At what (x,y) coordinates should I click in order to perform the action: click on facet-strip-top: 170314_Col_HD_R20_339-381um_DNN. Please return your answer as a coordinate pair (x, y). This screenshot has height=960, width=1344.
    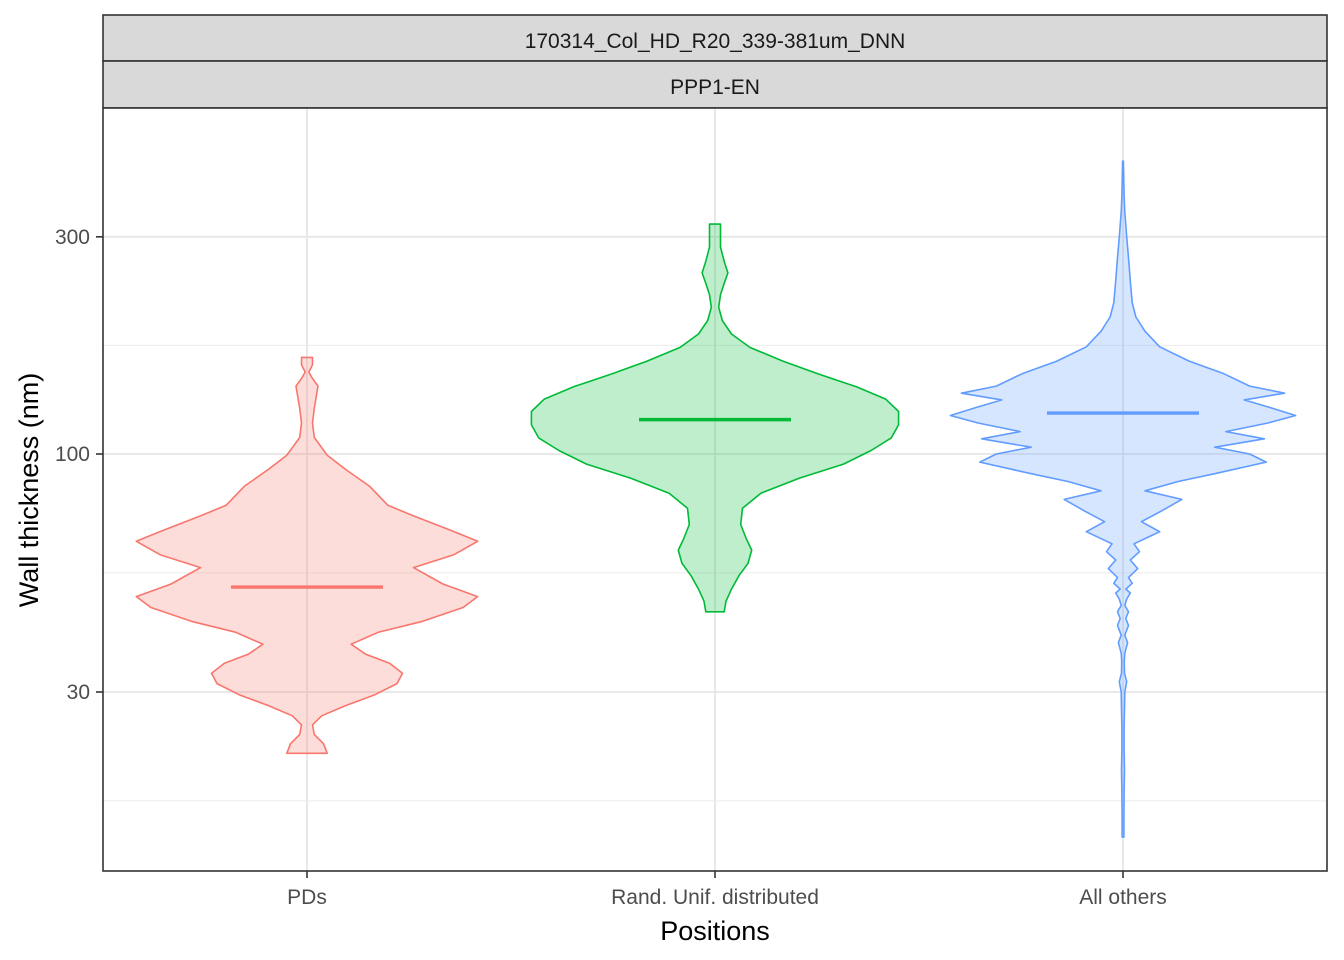
    Looking at the image, I should click on (715, 38).